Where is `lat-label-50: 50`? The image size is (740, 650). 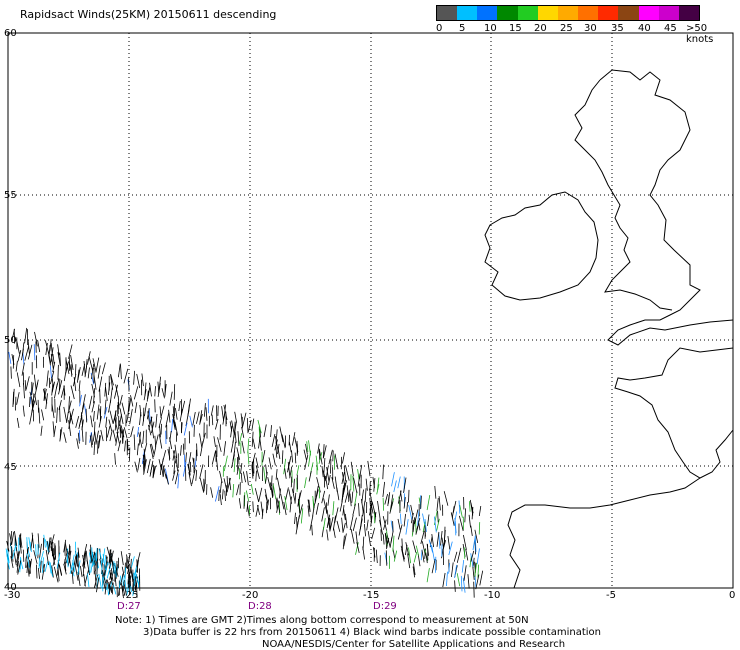 lat-label-50: 50 is located at coordinates (10, 340).